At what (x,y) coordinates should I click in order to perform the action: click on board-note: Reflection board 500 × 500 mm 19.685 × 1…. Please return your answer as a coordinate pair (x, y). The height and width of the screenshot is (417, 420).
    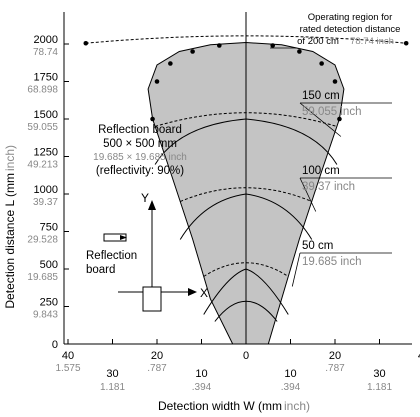
    Looking at the image, I should click on (140, 150).